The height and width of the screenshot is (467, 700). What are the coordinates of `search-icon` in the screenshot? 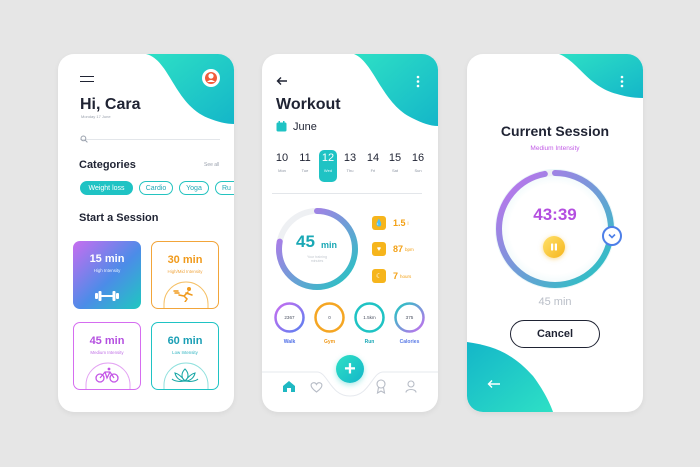 It's located at (84, 139).